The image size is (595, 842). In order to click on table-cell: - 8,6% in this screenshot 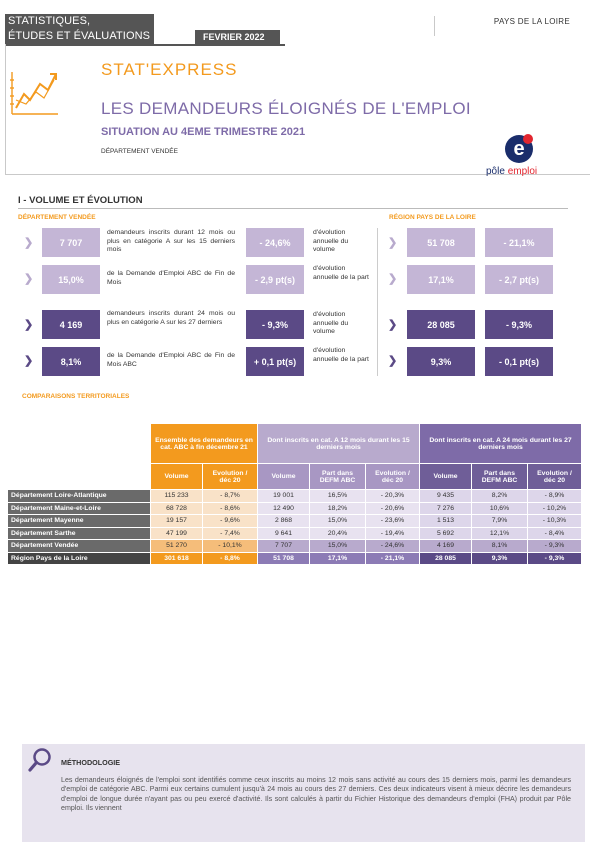, I will do `click(230, 508)`.